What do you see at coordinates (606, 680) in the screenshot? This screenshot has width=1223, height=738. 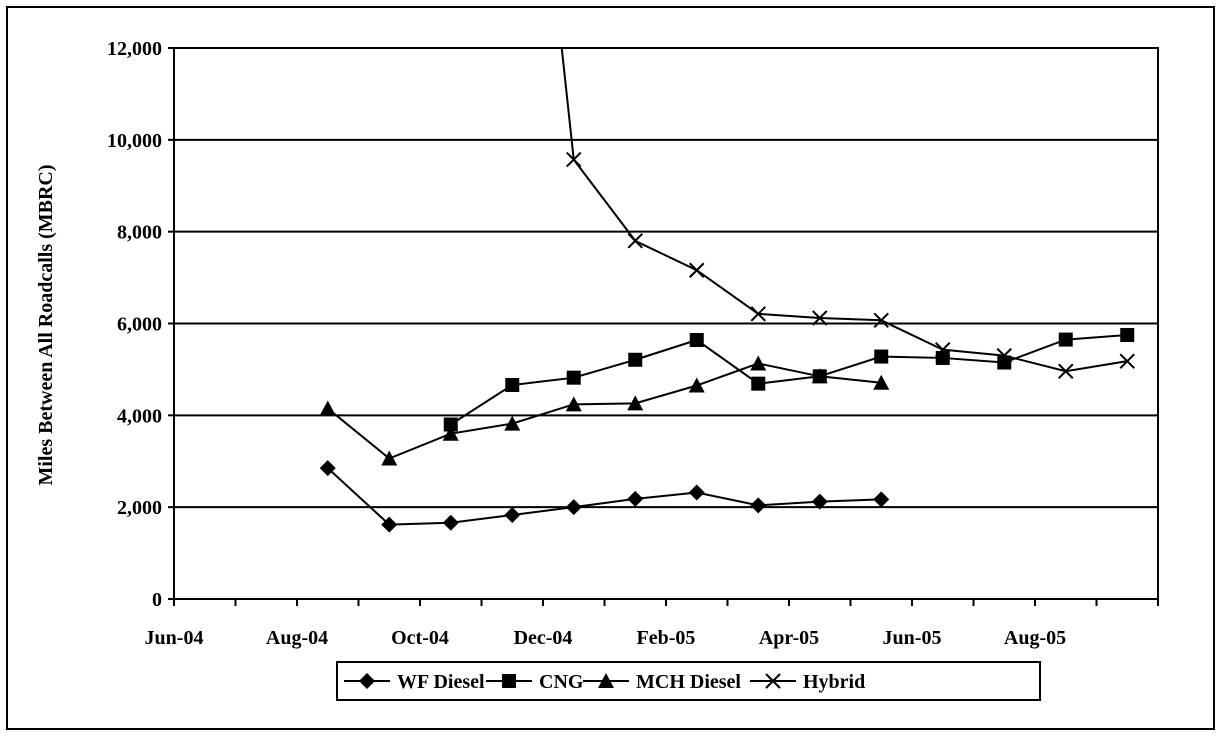 I see `legend-marker-mch-diesel` at bounding box center [606, 680].